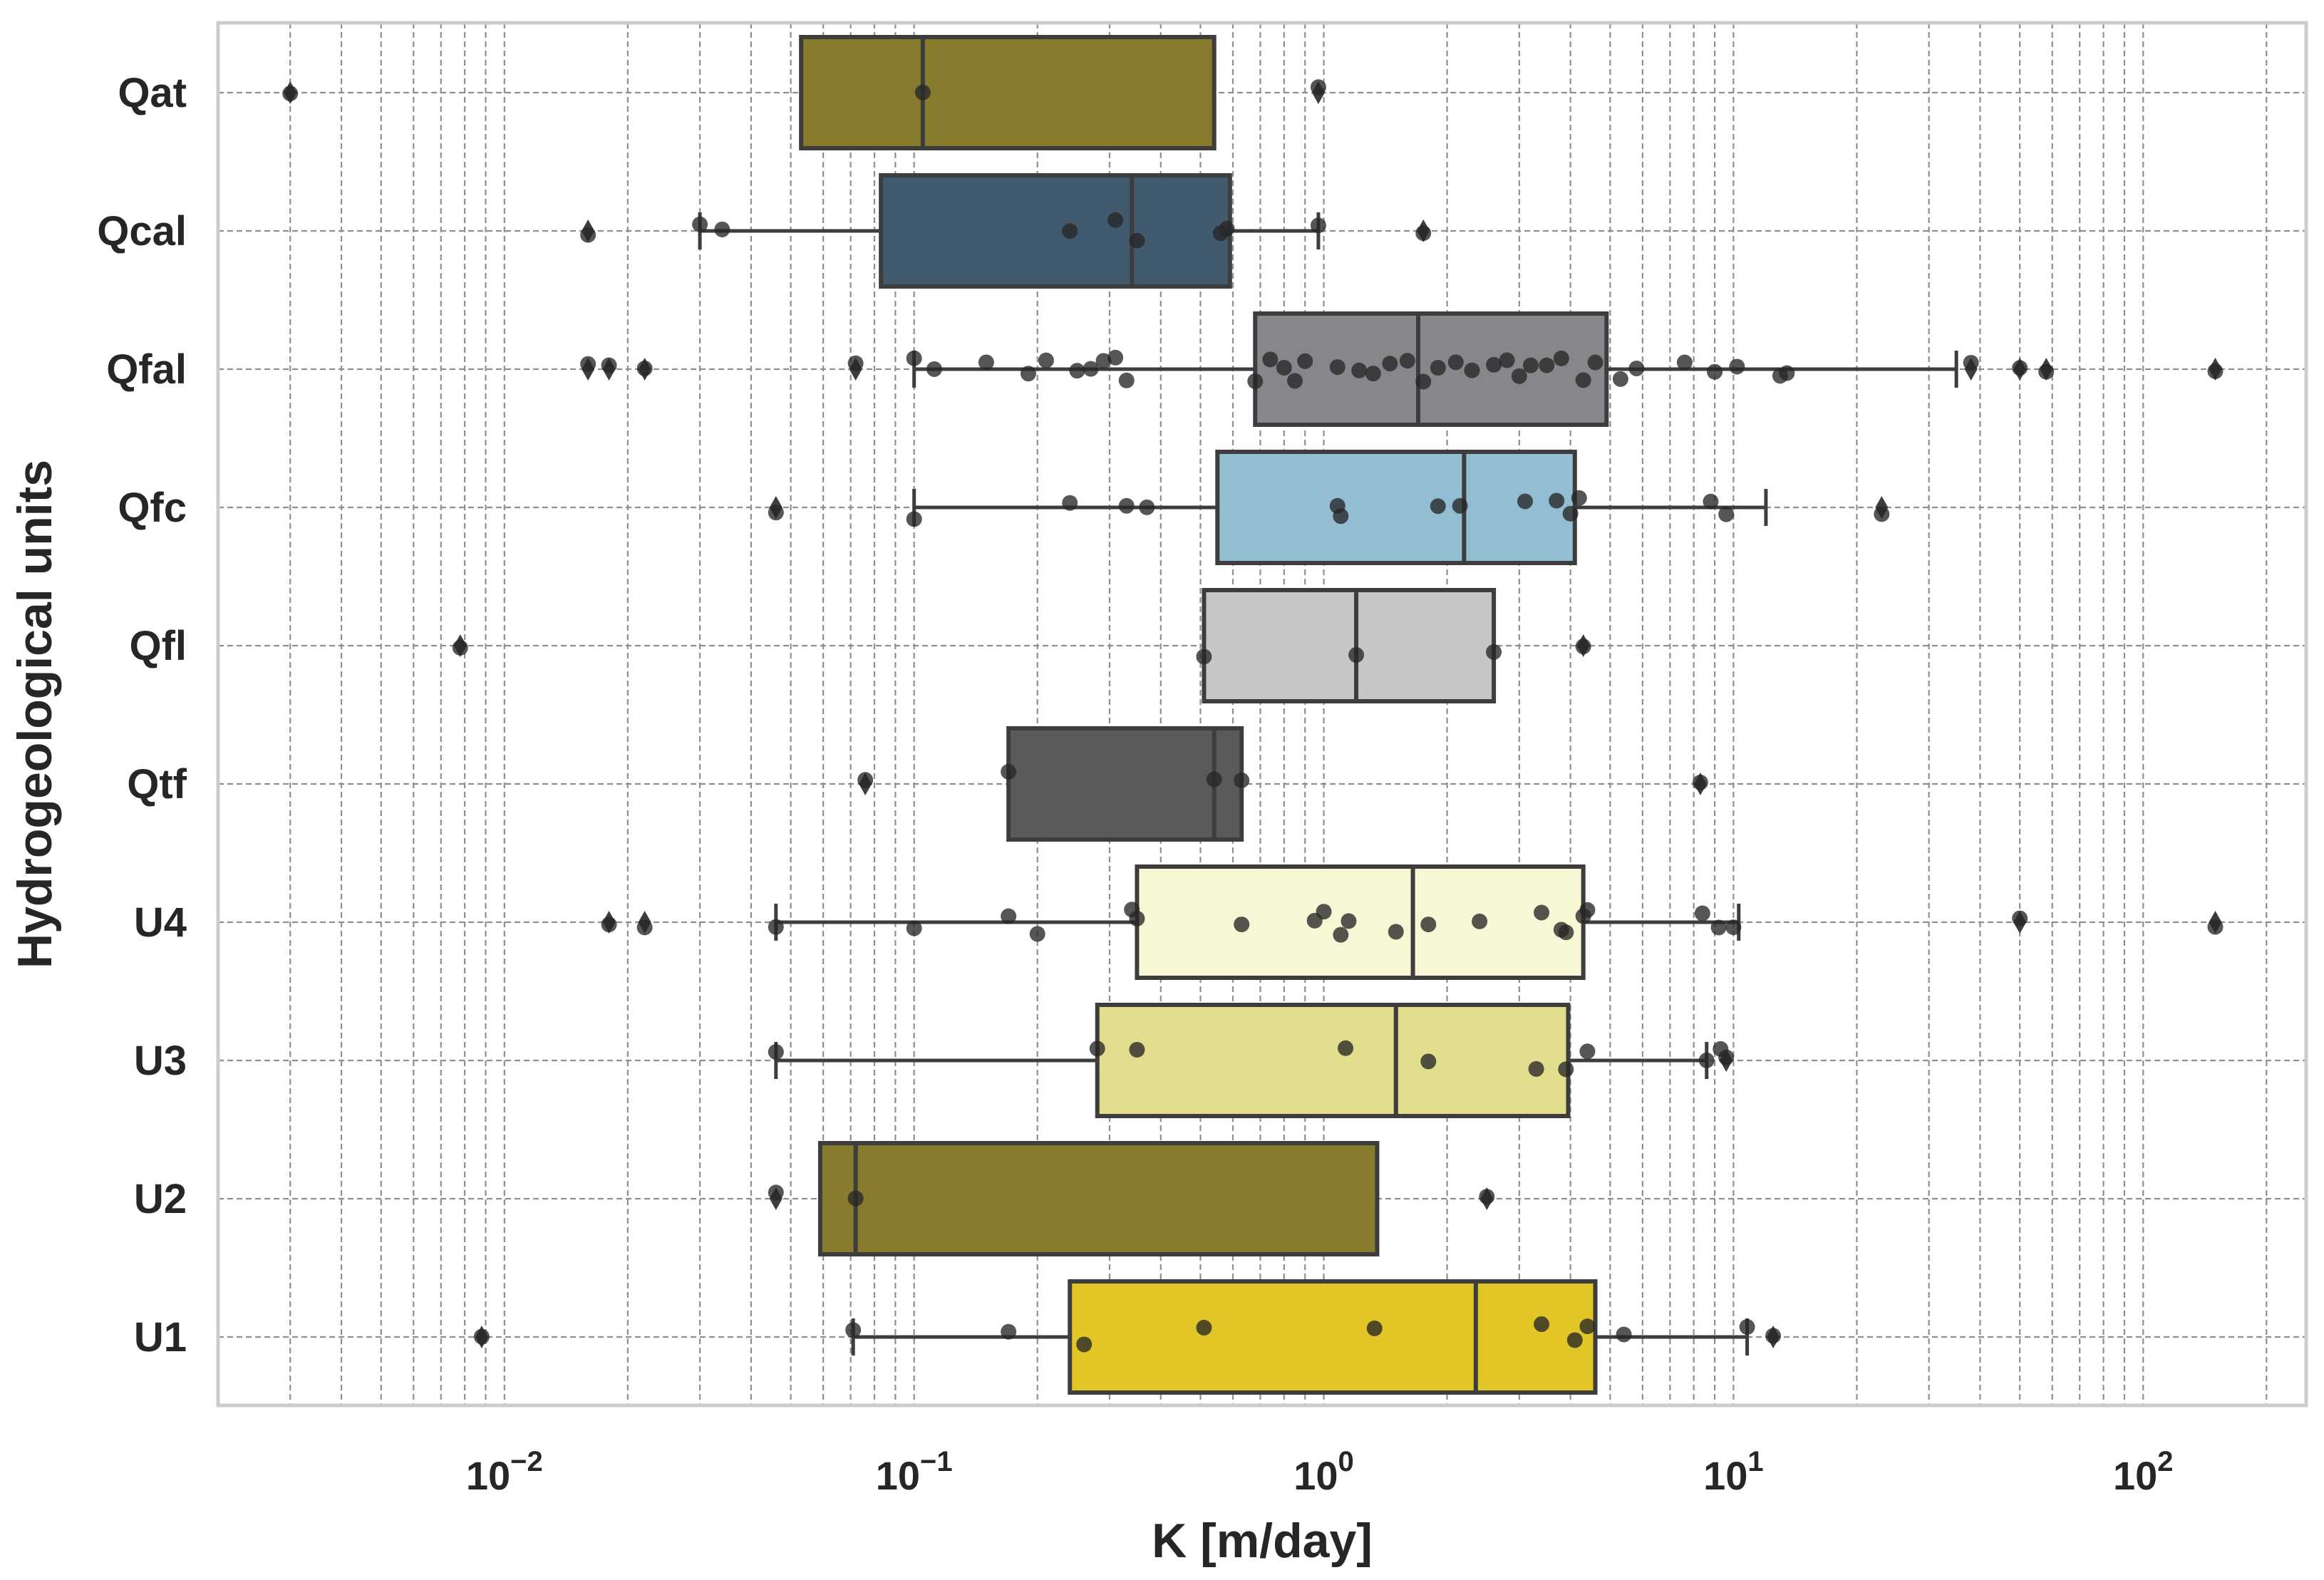 The image size is (2324, 1580). Describe the element at coordinates (1262, 1541) in the screenshot. I see `x-axis-label: K [m/day]` at that location.